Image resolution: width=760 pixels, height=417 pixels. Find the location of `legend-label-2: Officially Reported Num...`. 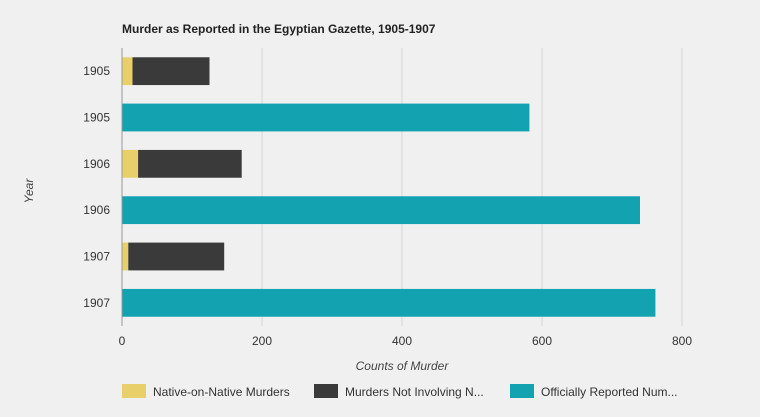

legend-label-2: Officially Reported Num... is located at coordinates (609, 392).